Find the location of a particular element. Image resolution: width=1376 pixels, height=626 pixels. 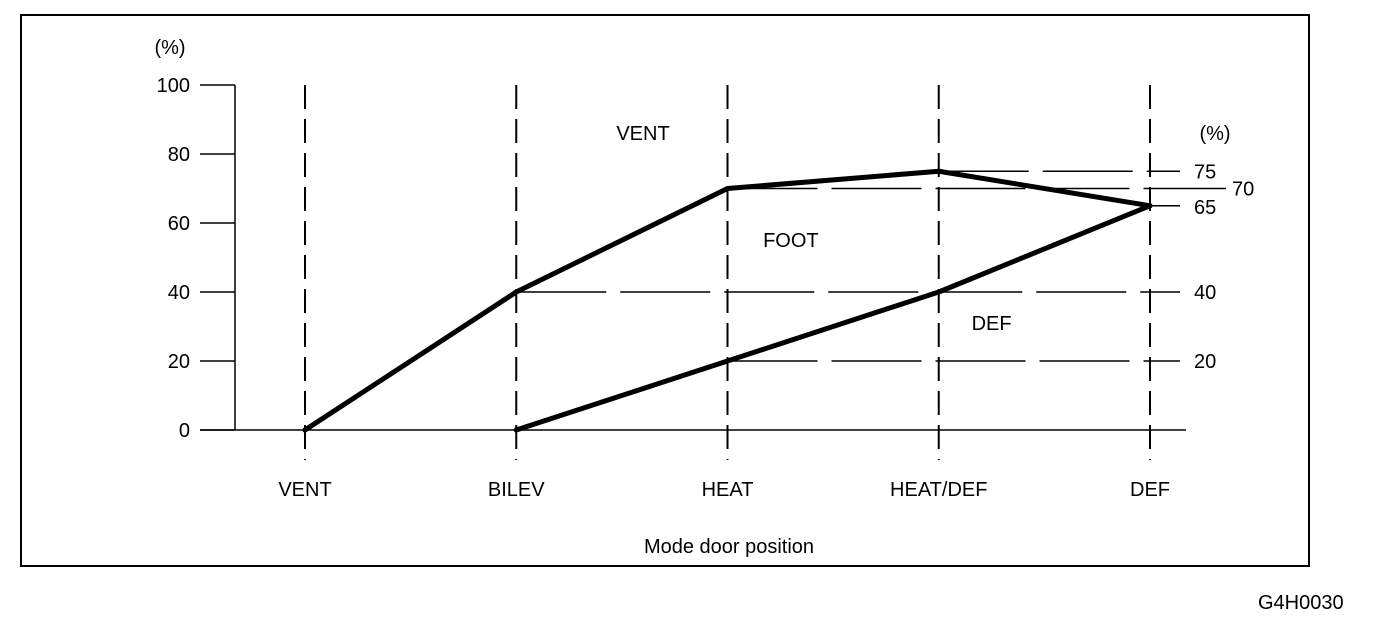

x-tick-label-0: VENT is located at coordinates (304, 490).